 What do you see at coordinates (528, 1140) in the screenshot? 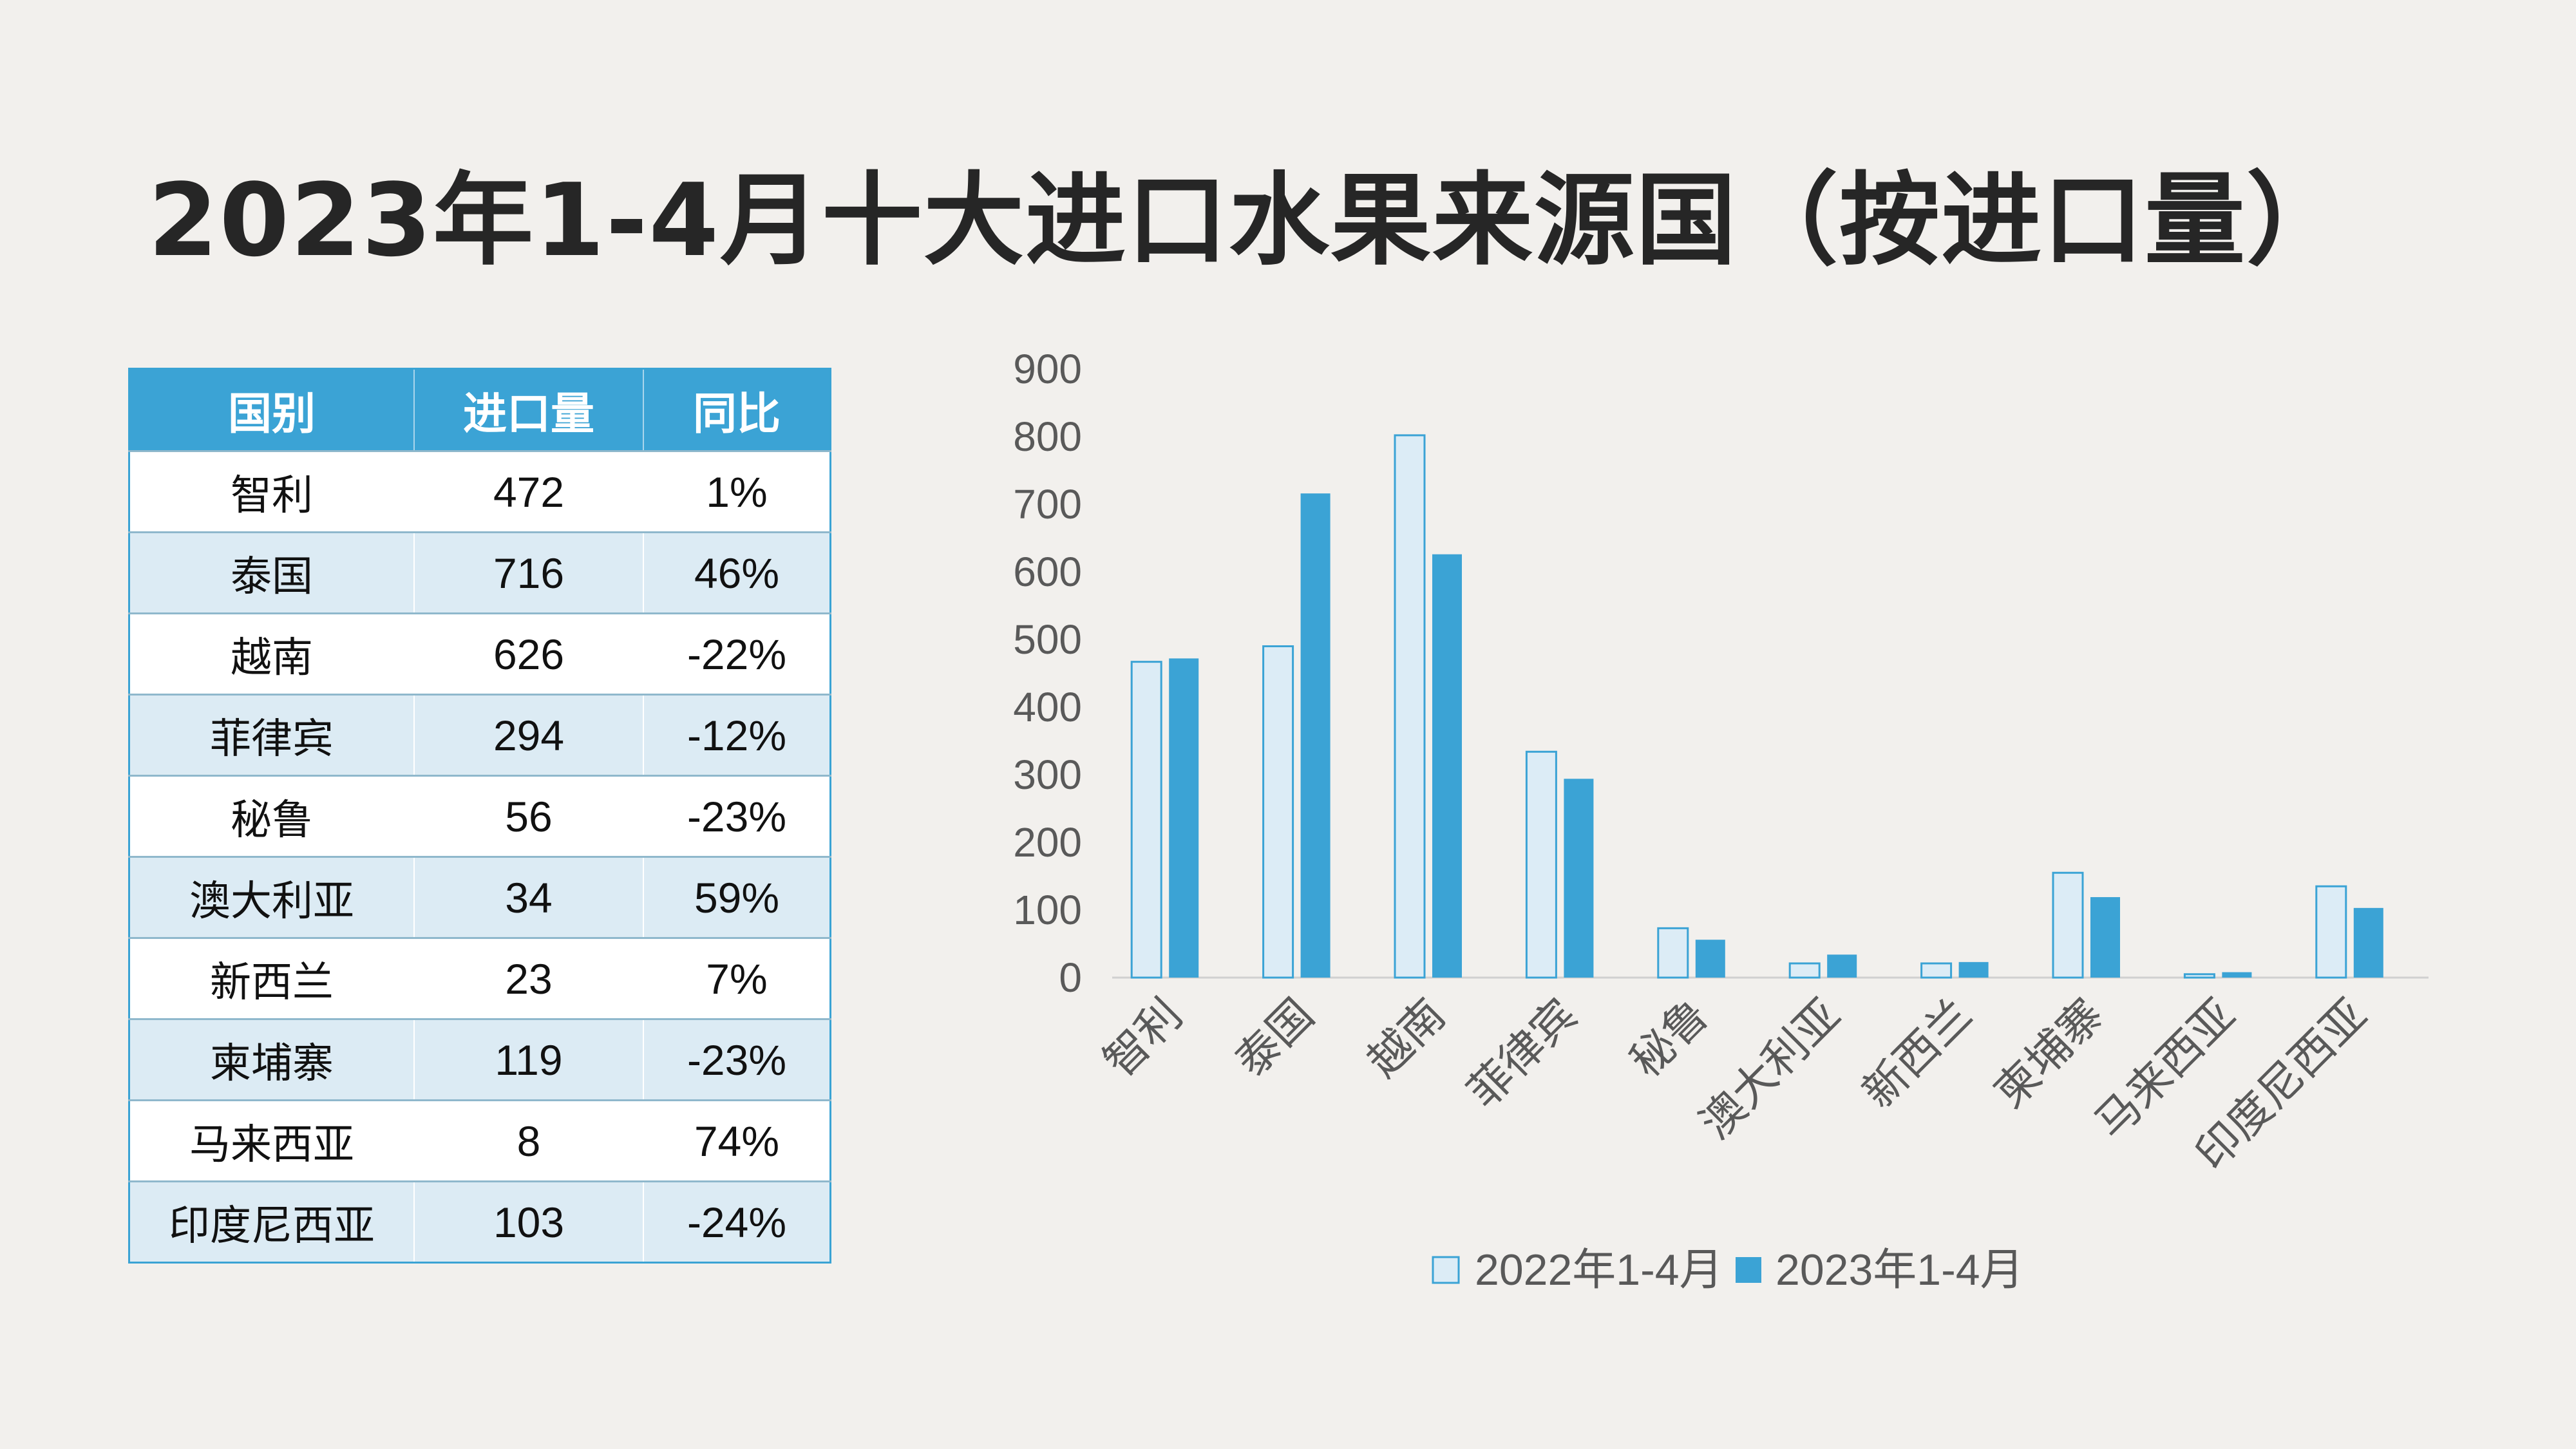
I see `cell-volume: 8` at bounding box center [528, 1140].